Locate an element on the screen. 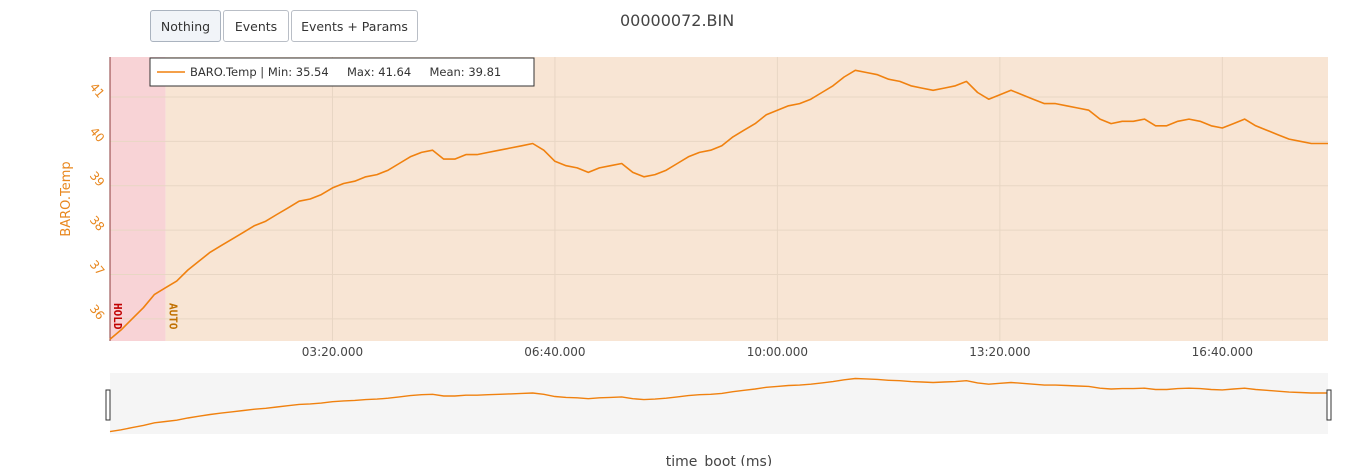  x-tick-label: 16:40.000 is located at coordinates (1222, 352).